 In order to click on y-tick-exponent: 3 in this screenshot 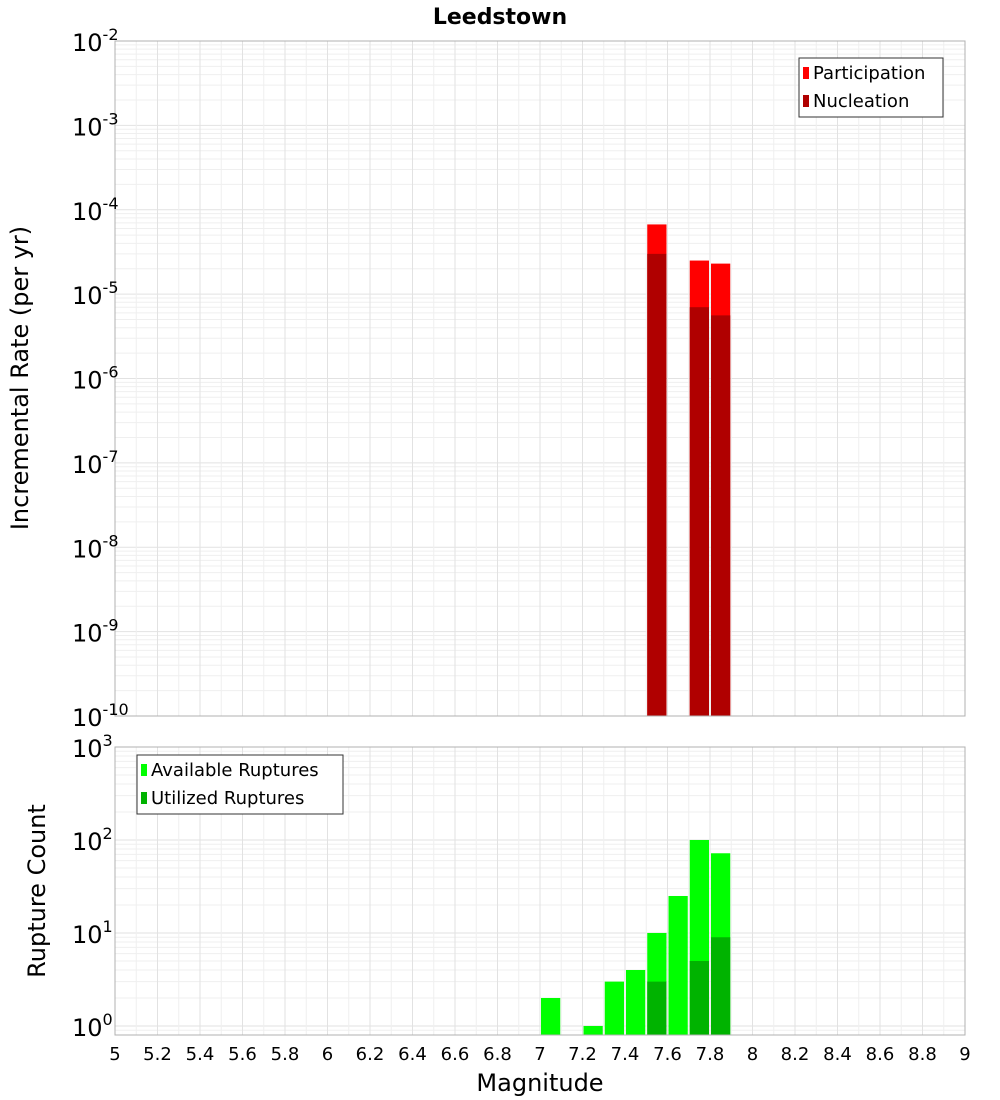, I will do `click(108, 740)`.